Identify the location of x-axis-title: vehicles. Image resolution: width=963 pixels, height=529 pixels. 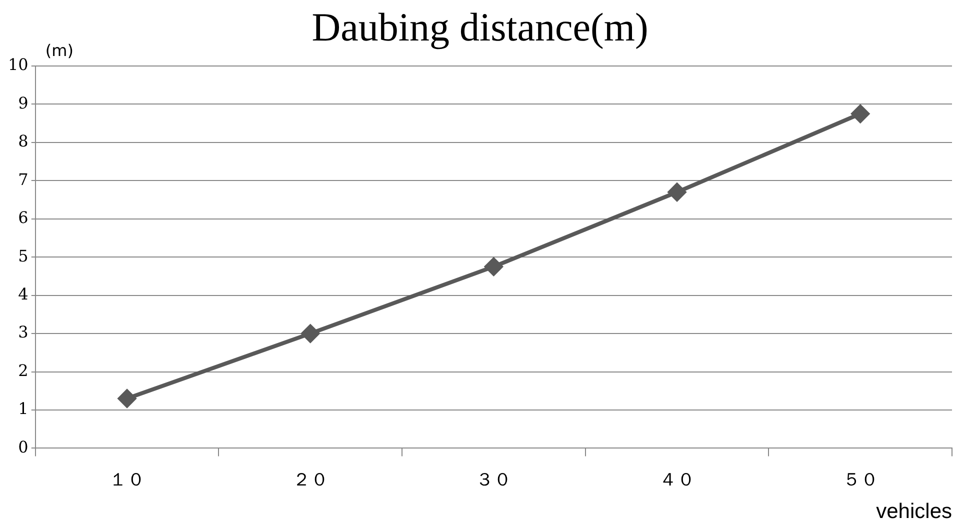
(914, 512).